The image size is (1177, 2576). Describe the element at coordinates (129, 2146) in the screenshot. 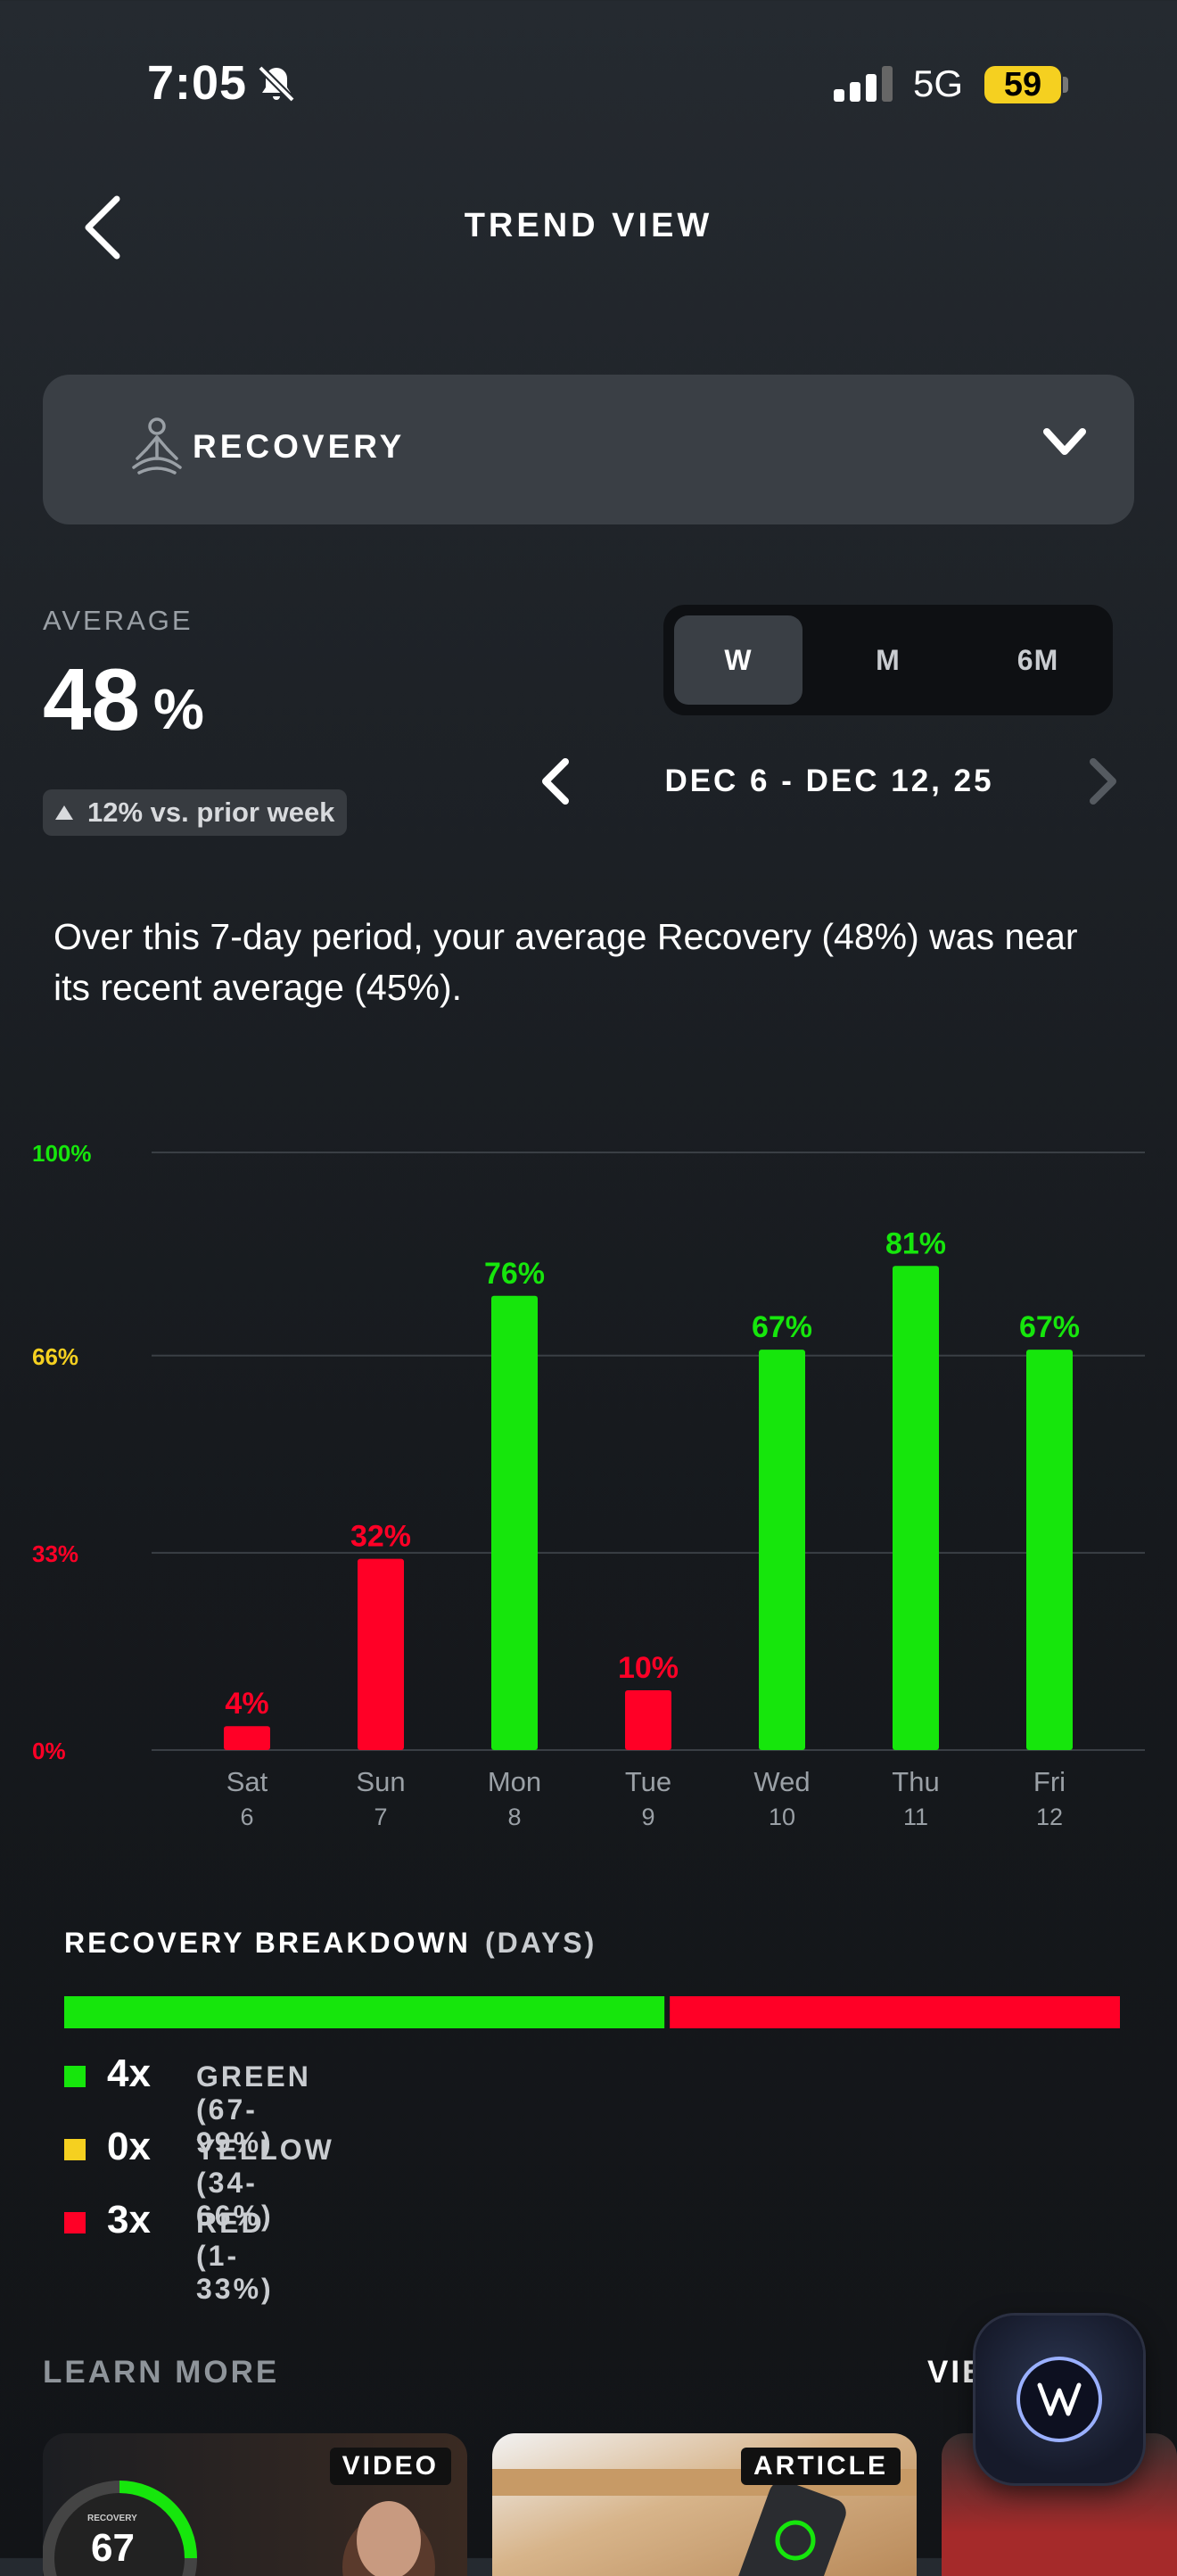

I see `yellow-count: 0x` at that location.